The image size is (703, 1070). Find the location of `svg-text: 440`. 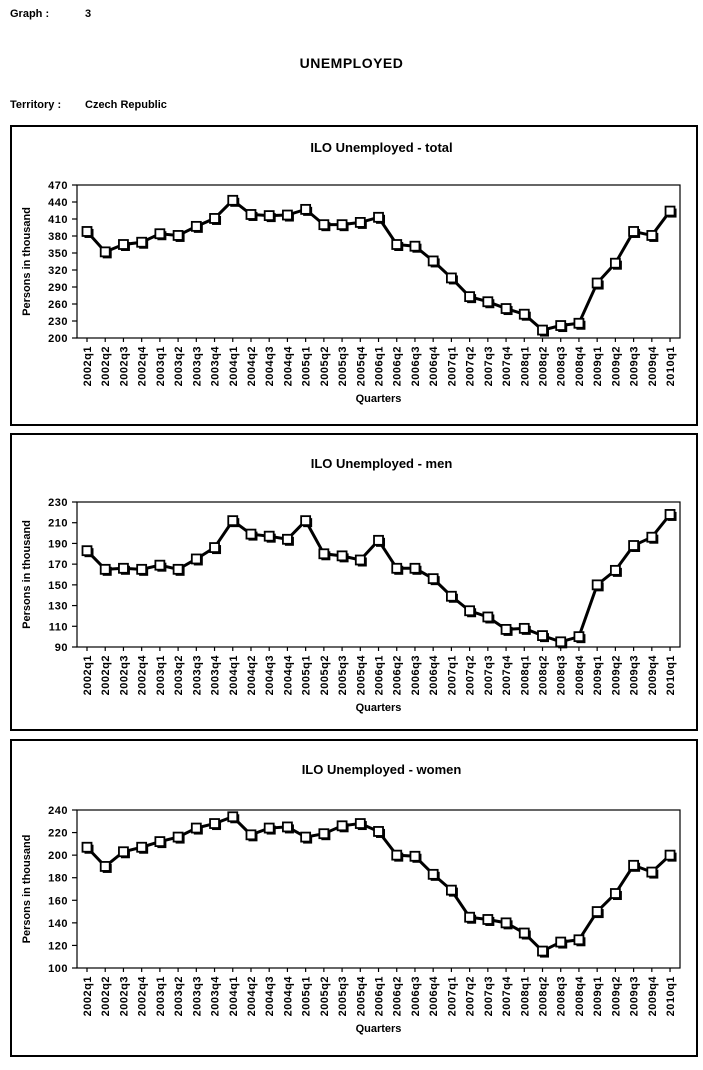

svg-text: 440 is located at coordinates (58, 203).